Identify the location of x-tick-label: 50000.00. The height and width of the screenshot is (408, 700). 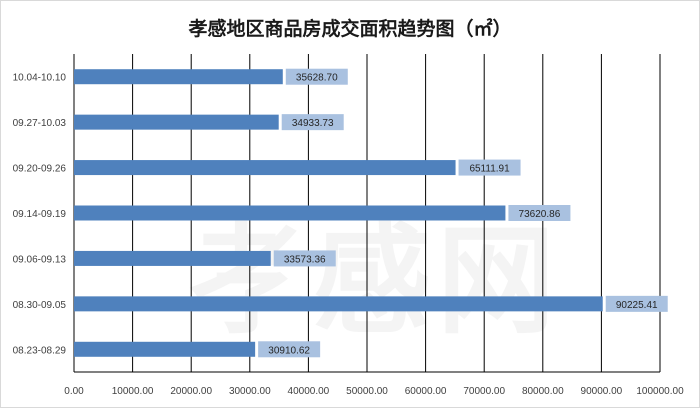
(367, 391).